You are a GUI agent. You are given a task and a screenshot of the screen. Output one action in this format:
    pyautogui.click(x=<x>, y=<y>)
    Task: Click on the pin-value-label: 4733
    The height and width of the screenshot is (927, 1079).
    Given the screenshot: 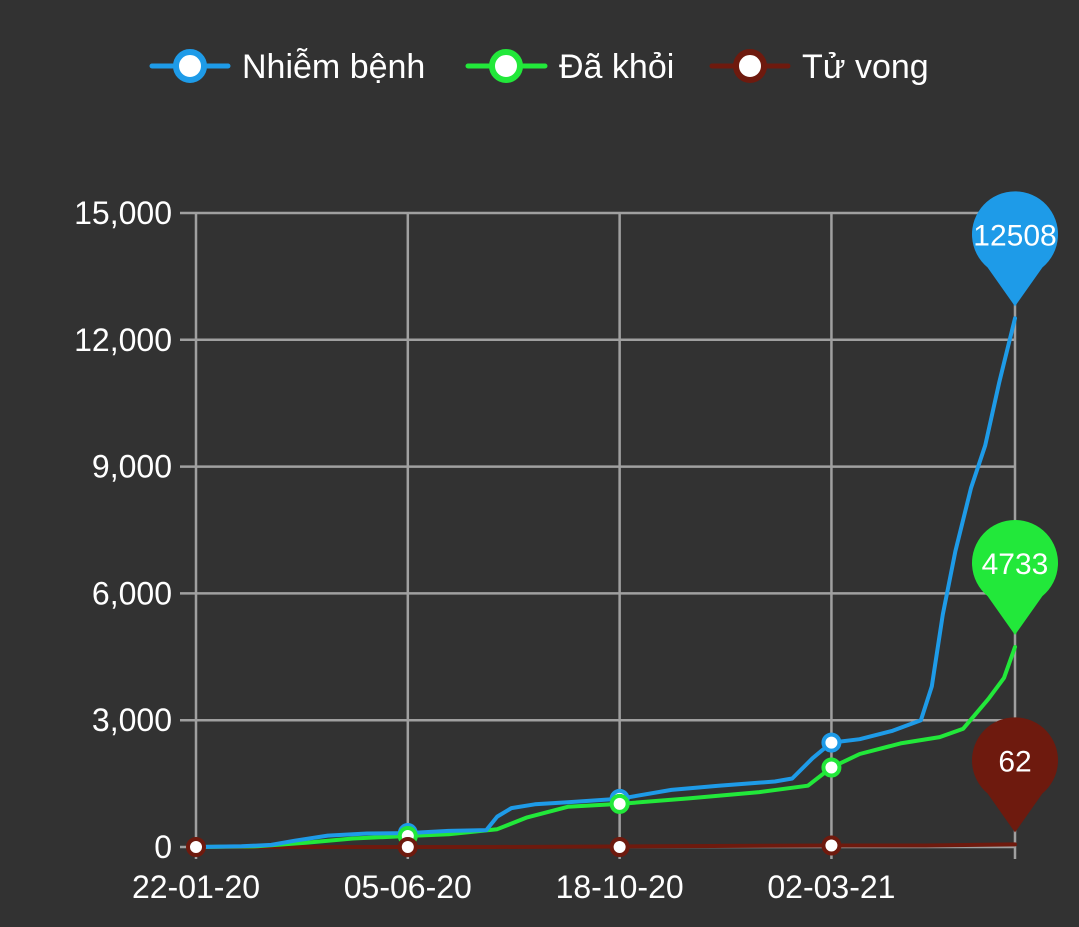 What is the action you would take?
    pyautogui.click(x=1015, y=564)
    